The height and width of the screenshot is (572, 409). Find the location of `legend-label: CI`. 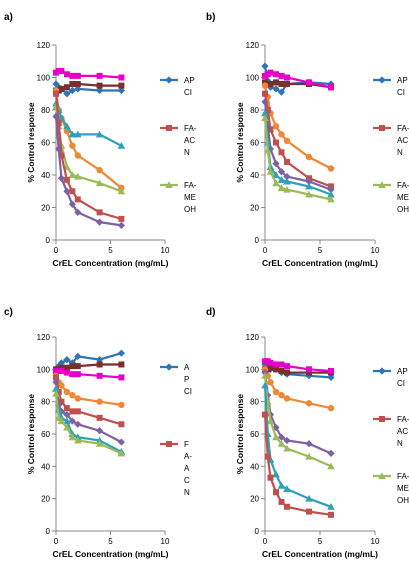

legend-label: CI is located at coordinates (401, 92).